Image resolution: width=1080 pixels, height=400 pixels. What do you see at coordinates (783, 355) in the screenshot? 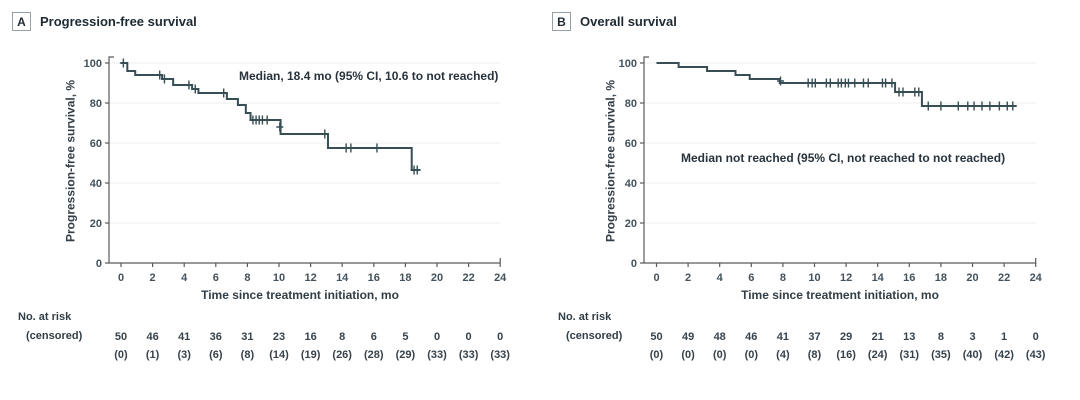
I see `censored-count-value: (4)` at bounding box center [783, 355].